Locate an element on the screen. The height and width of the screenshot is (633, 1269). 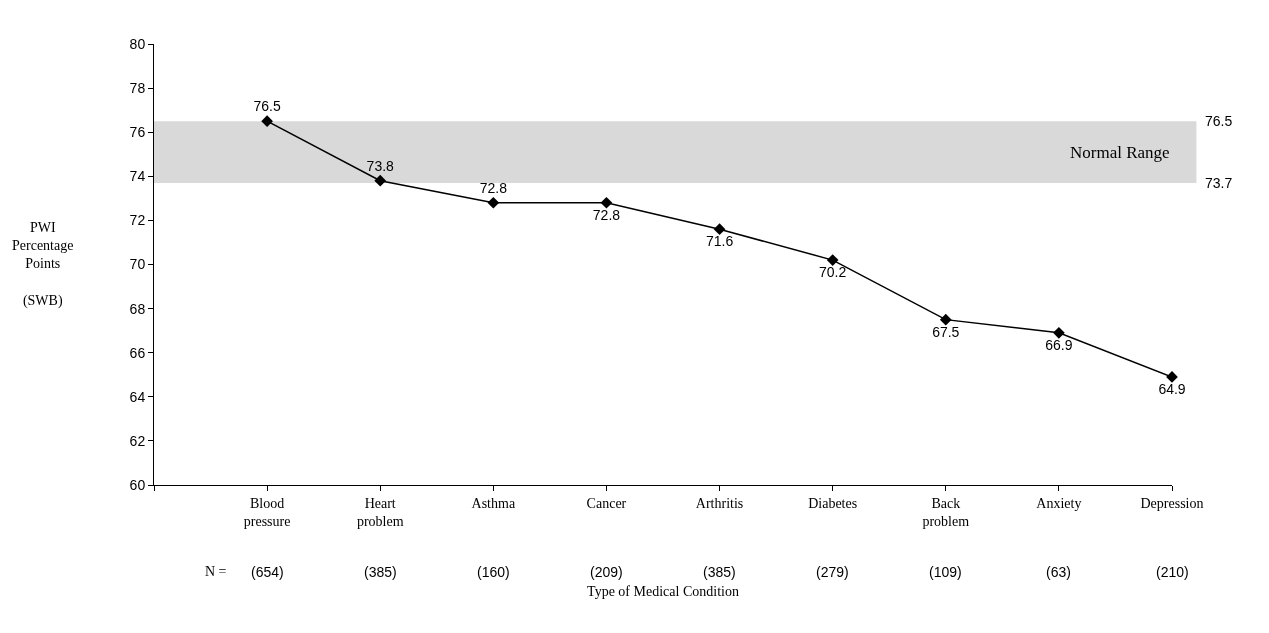
x-tick-label: Diabetes is located at coordinates (833, 503).